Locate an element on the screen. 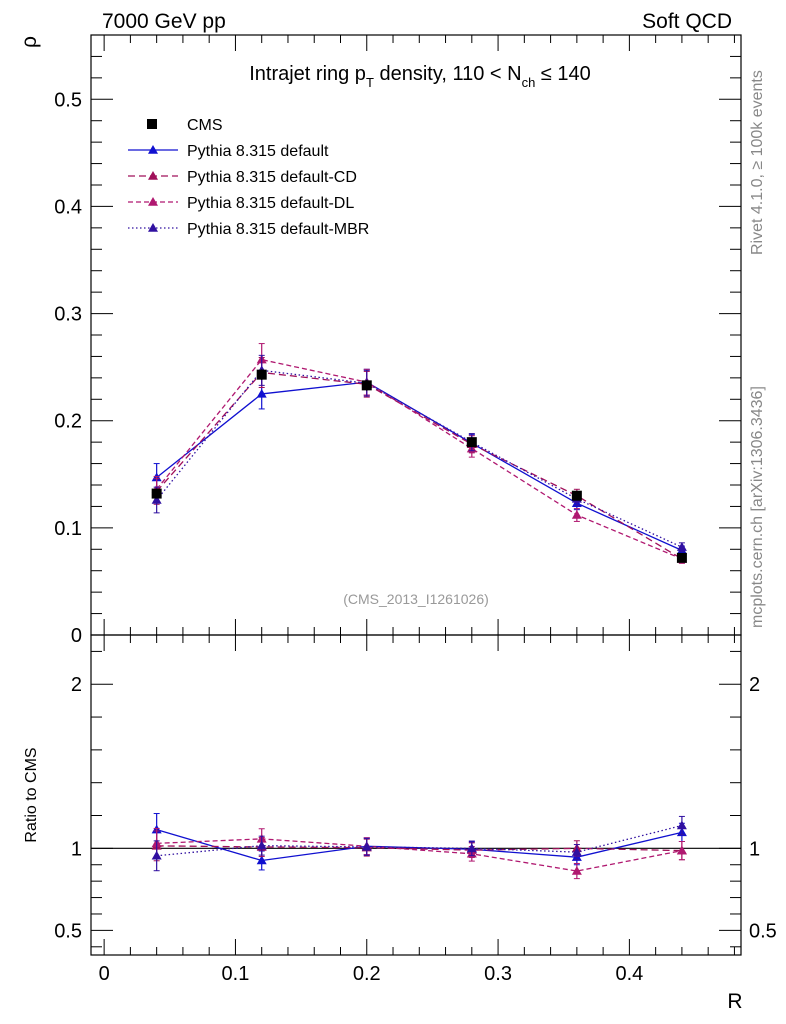  x-tick-label: 0.1 is located at coordinates (236, 974).